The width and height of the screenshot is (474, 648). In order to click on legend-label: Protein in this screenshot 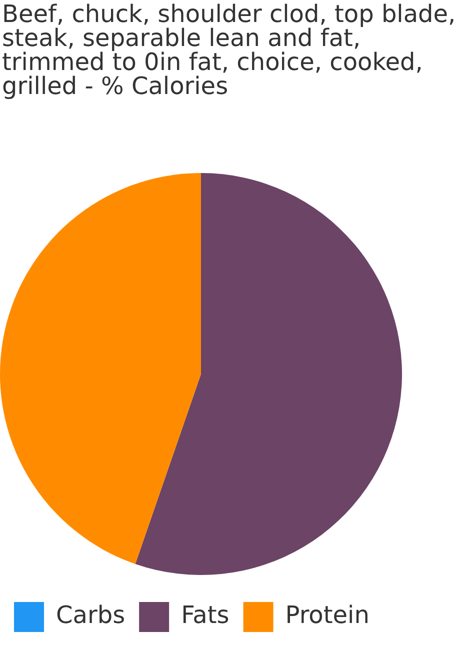, I will do `click(327, 615)`.